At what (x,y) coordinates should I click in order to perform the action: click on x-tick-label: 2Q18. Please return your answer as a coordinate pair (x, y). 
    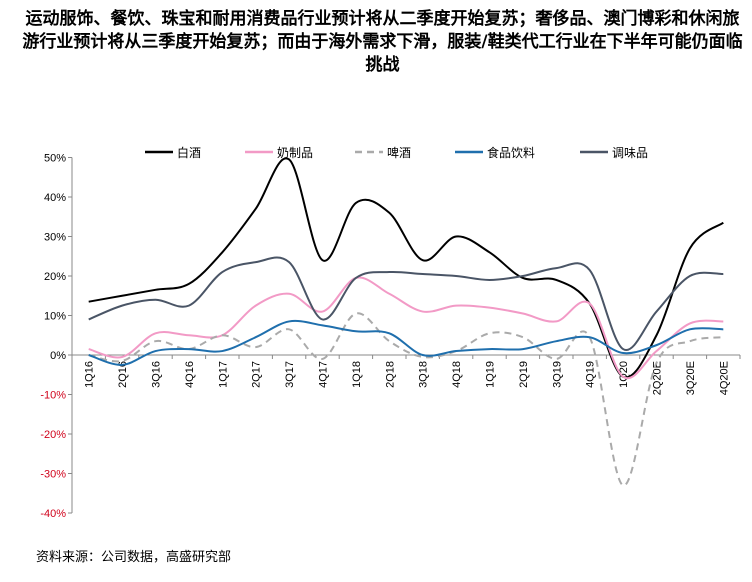
    Looking at the image, I should click on (390, 374).